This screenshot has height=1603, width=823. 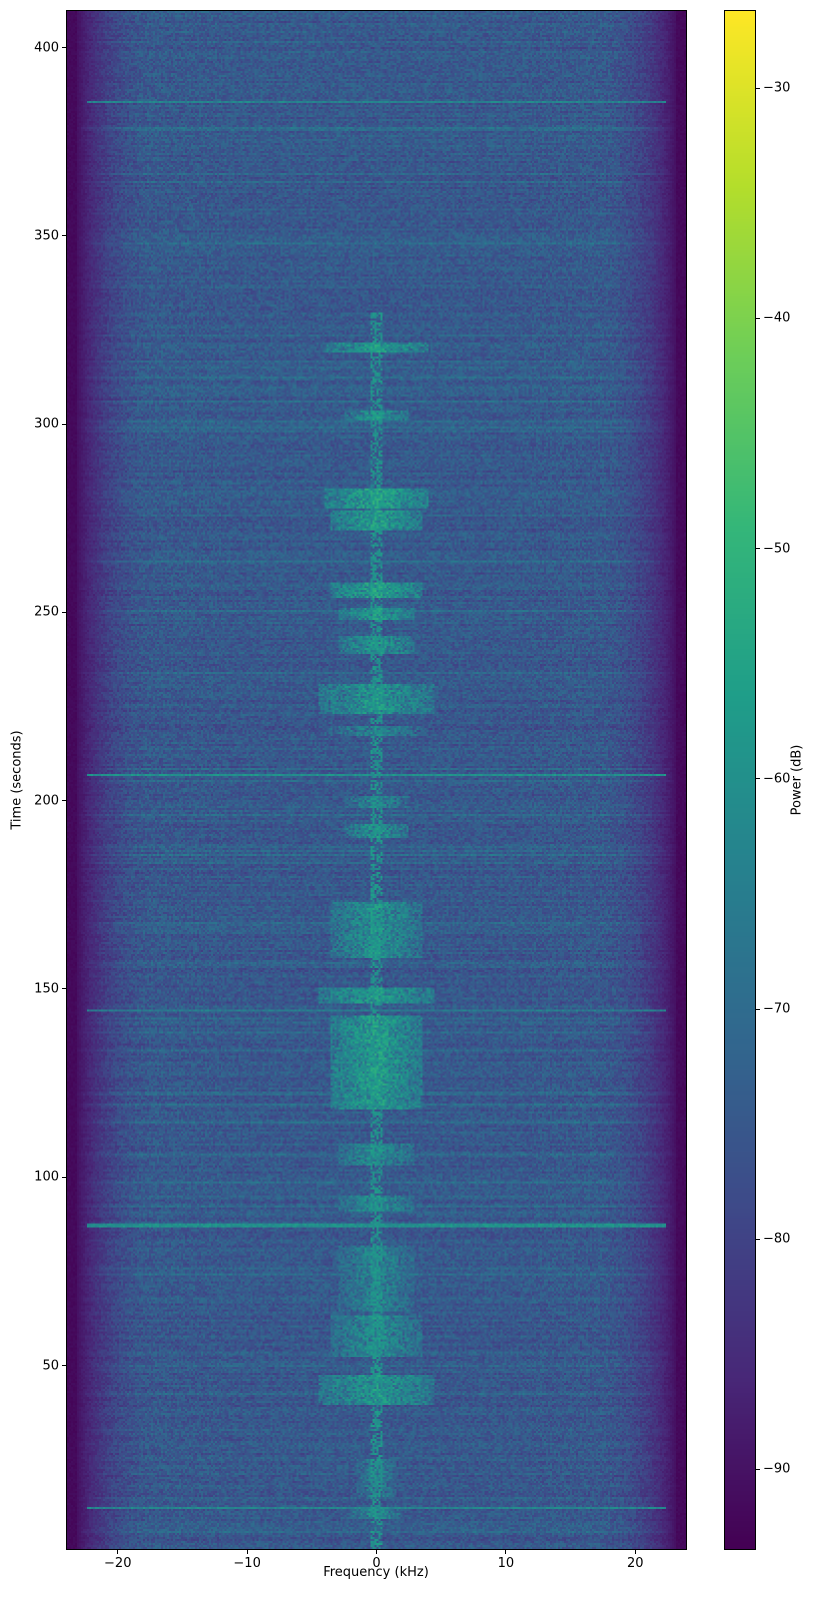 I want to click on colorbar-tick-label: −60, so click(x=777, y=779).